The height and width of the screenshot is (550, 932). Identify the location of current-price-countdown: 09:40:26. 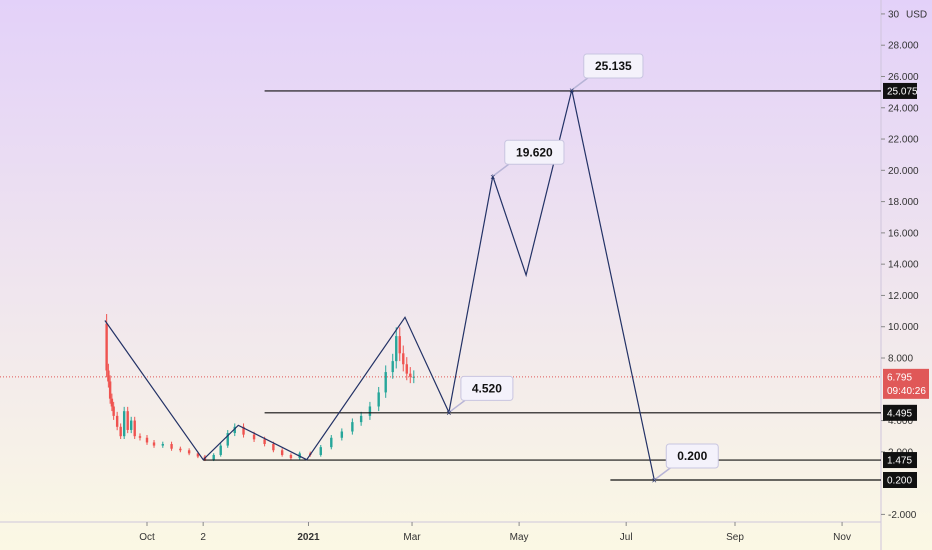
(906, 391).